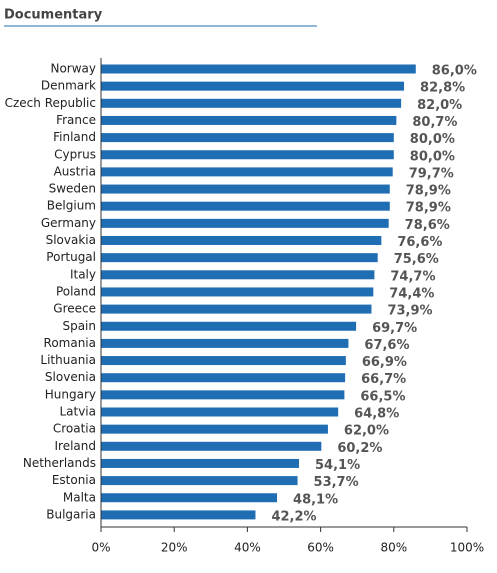  I want to click on category-label: Slovakia, so click(71, 240).